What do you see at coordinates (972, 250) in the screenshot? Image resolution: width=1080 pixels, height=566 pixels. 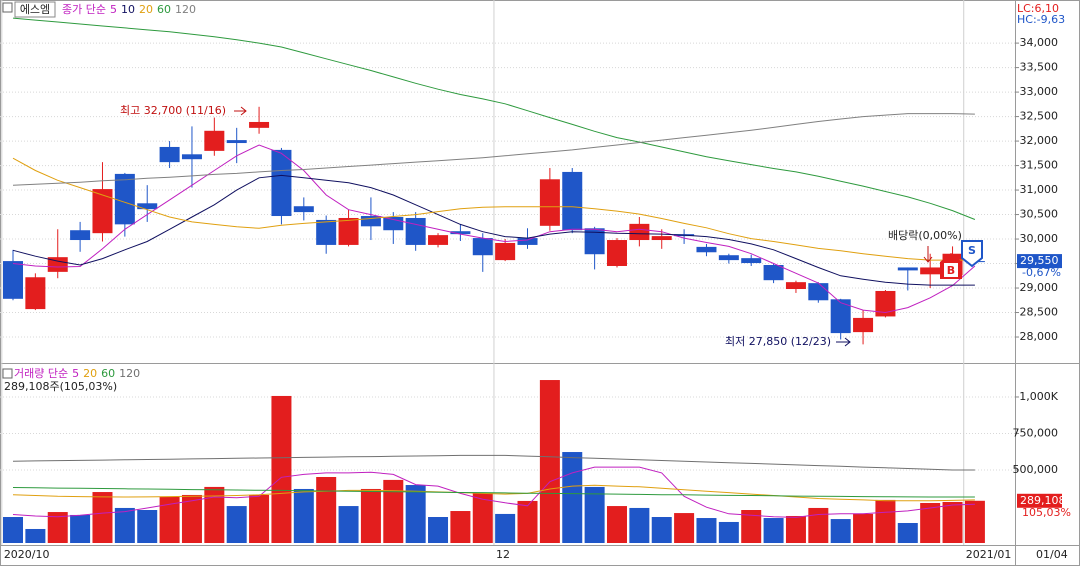 I see `sell-label: S` at bounding box center [972, 250].